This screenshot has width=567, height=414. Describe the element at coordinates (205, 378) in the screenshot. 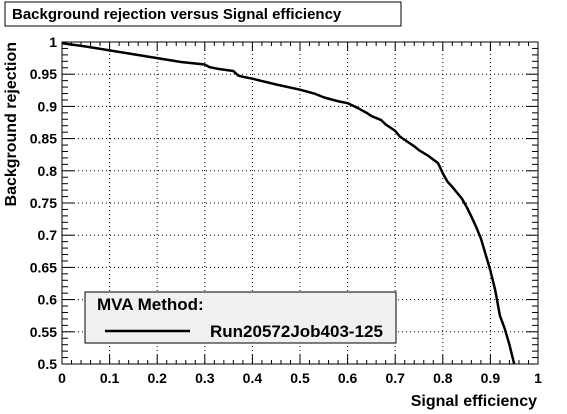

I see `x-tick-label: 0.3` at that location.